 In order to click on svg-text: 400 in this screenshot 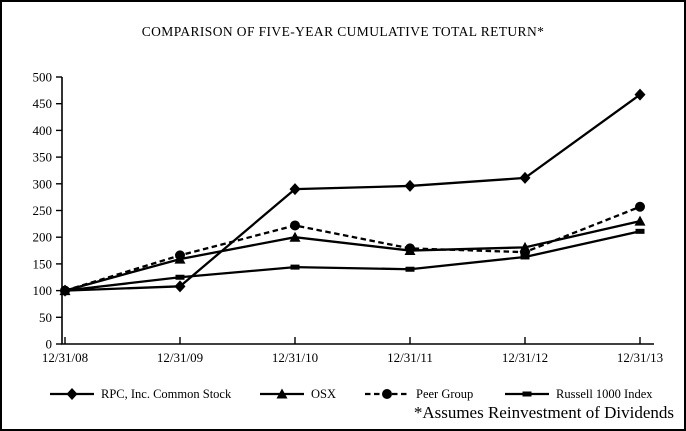, I will do `click(43, 130)`.